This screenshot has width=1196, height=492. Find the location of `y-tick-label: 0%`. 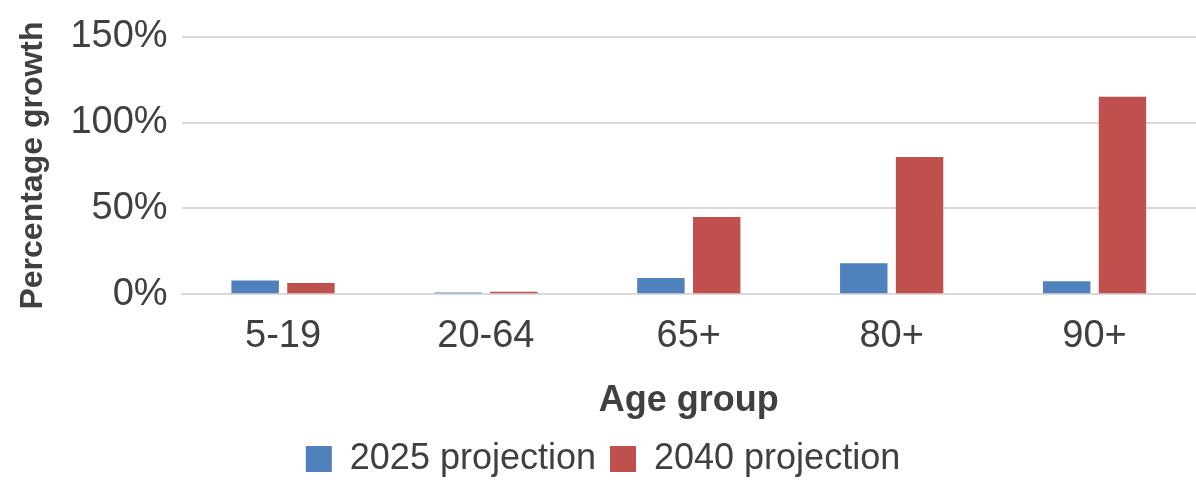

y-tick-label: 0% is located at coordinates (140, 291).